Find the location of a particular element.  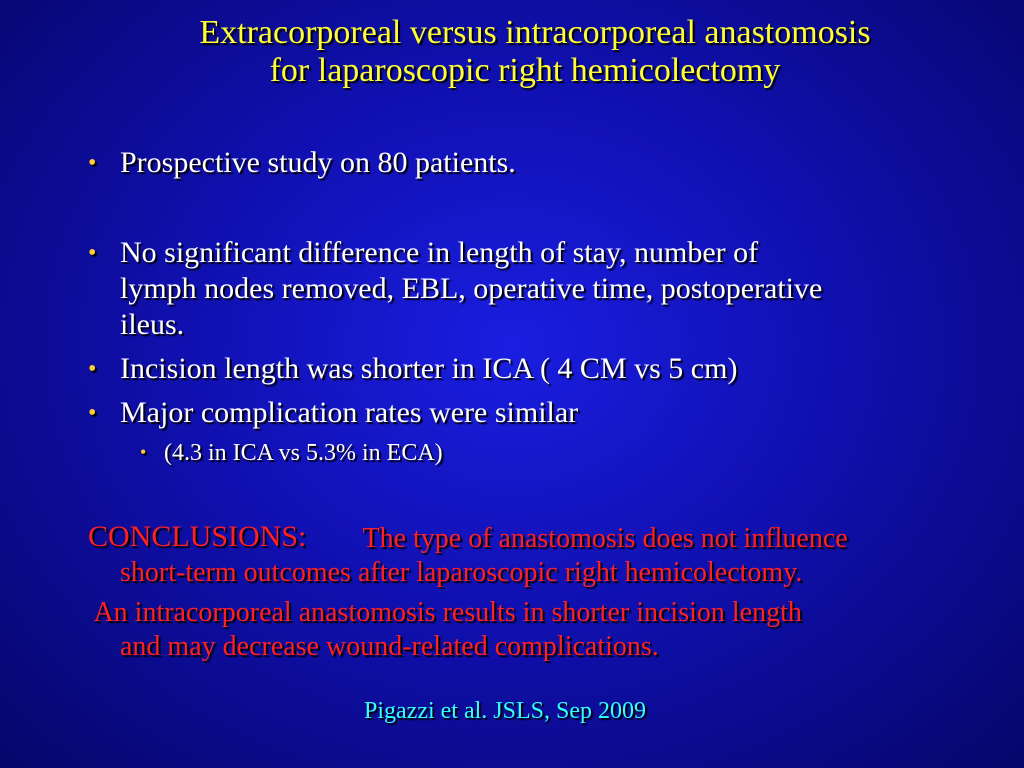

bullet-text: Major complication rates were similar is located at coordinates (349, 412).